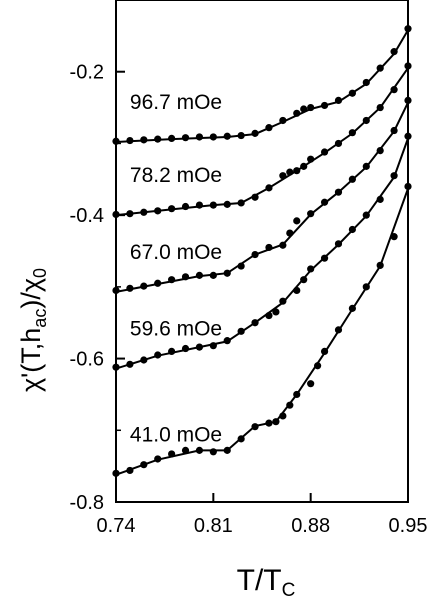 The height and width of the screenshot is (600, 436). Describe the element at coordinates (116, 526) in the screenshot. I see `x-tick-label: 0.74` at that location.